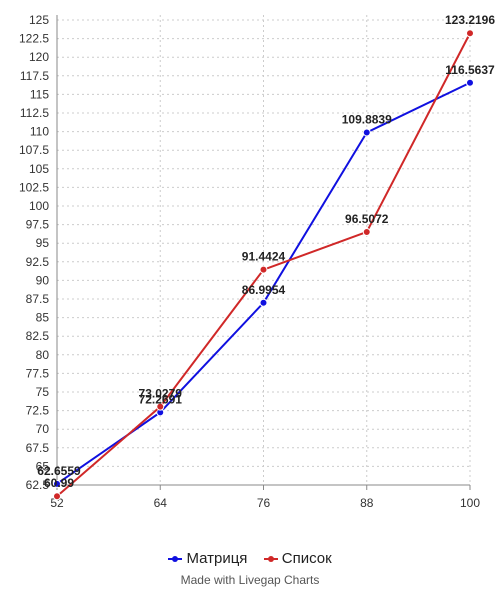 The width and height of the screenshot is (500, 600). What do you see at coordinates (38, 373) in the screenshot?
I see `y-tick-label: 77.5` at bounding box center [38, 373].